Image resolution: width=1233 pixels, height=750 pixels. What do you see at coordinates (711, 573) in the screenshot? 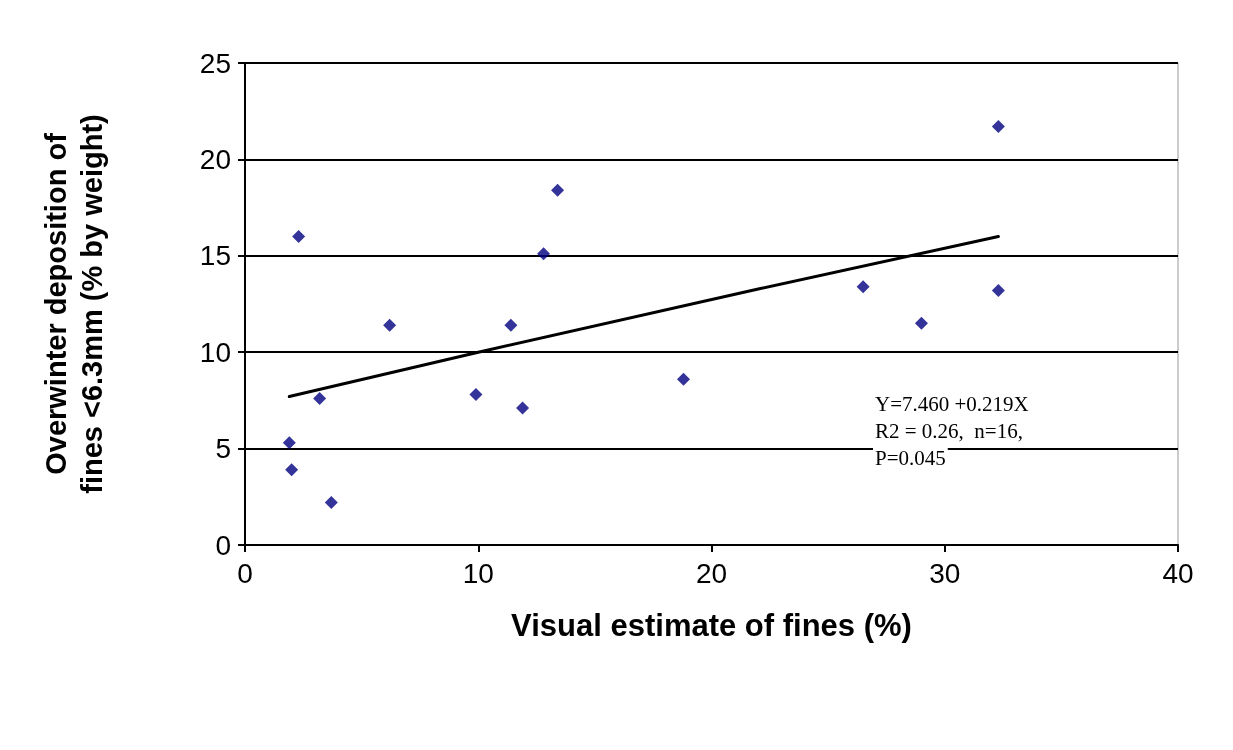
I see `x-tick-label: 20` at bounding box center [711, 573].